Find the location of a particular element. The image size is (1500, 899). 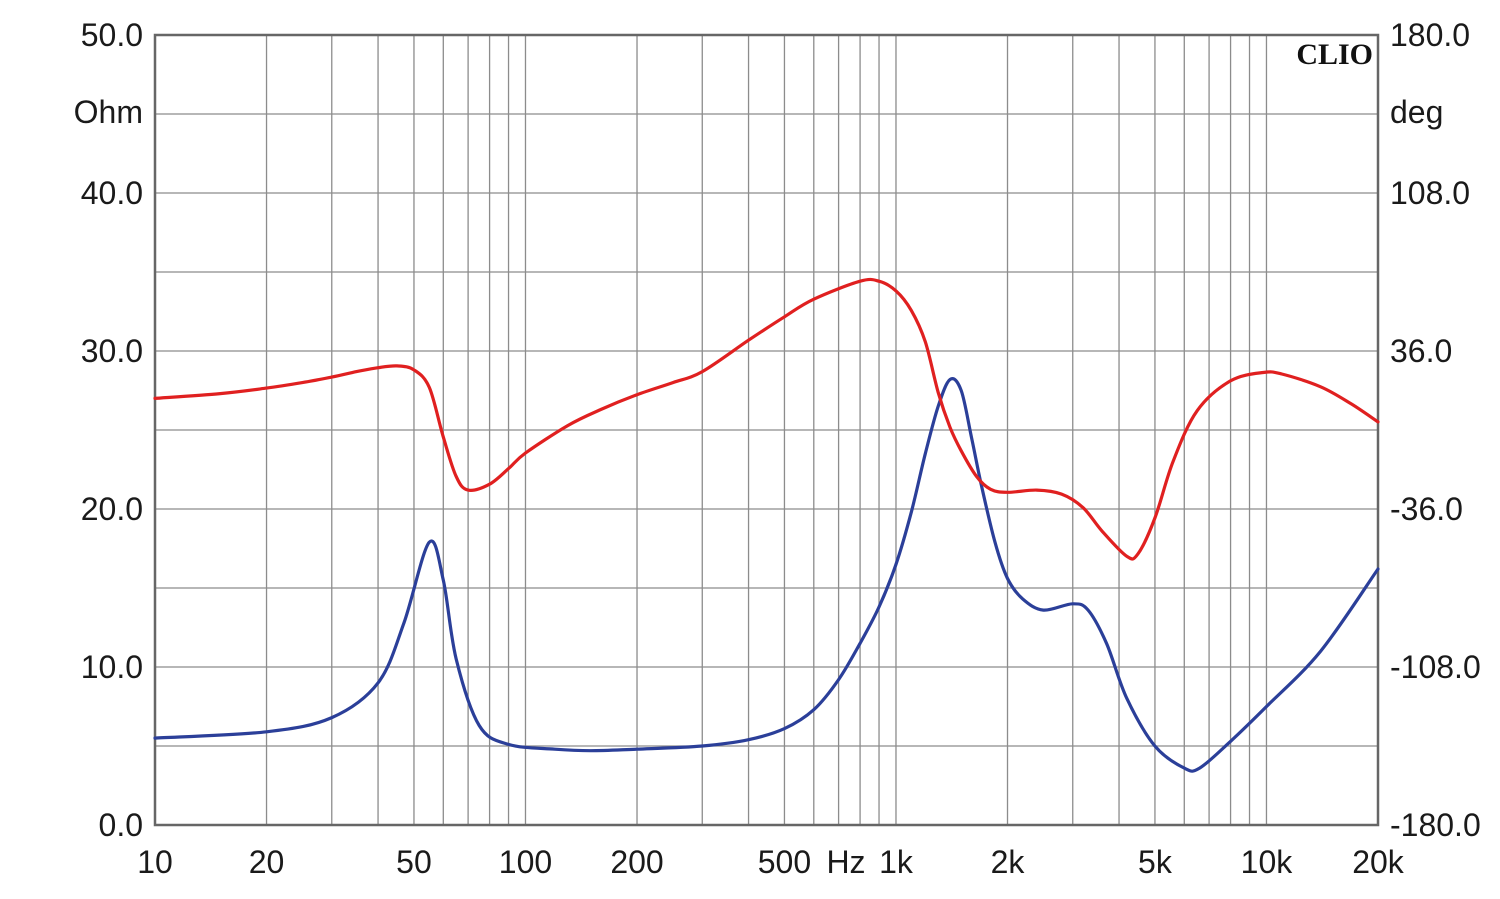

right-y-tick-label: -36.0 is located at coordinates (1426, 509).